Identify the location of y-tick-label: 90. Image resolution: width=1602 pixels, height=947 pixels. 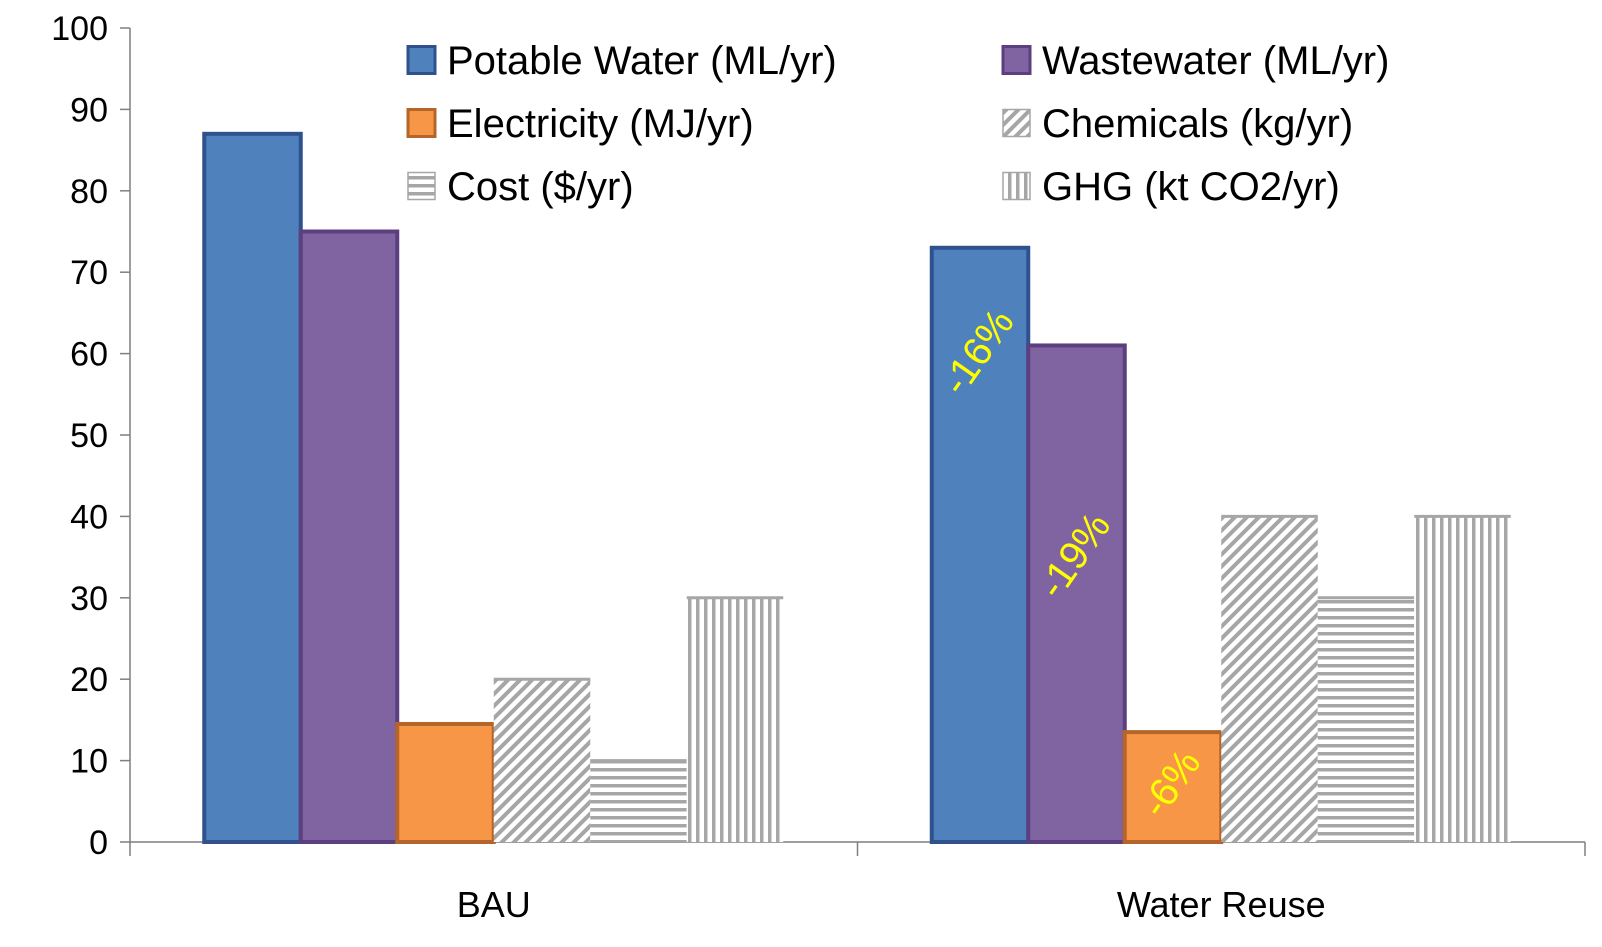
(89, 110).